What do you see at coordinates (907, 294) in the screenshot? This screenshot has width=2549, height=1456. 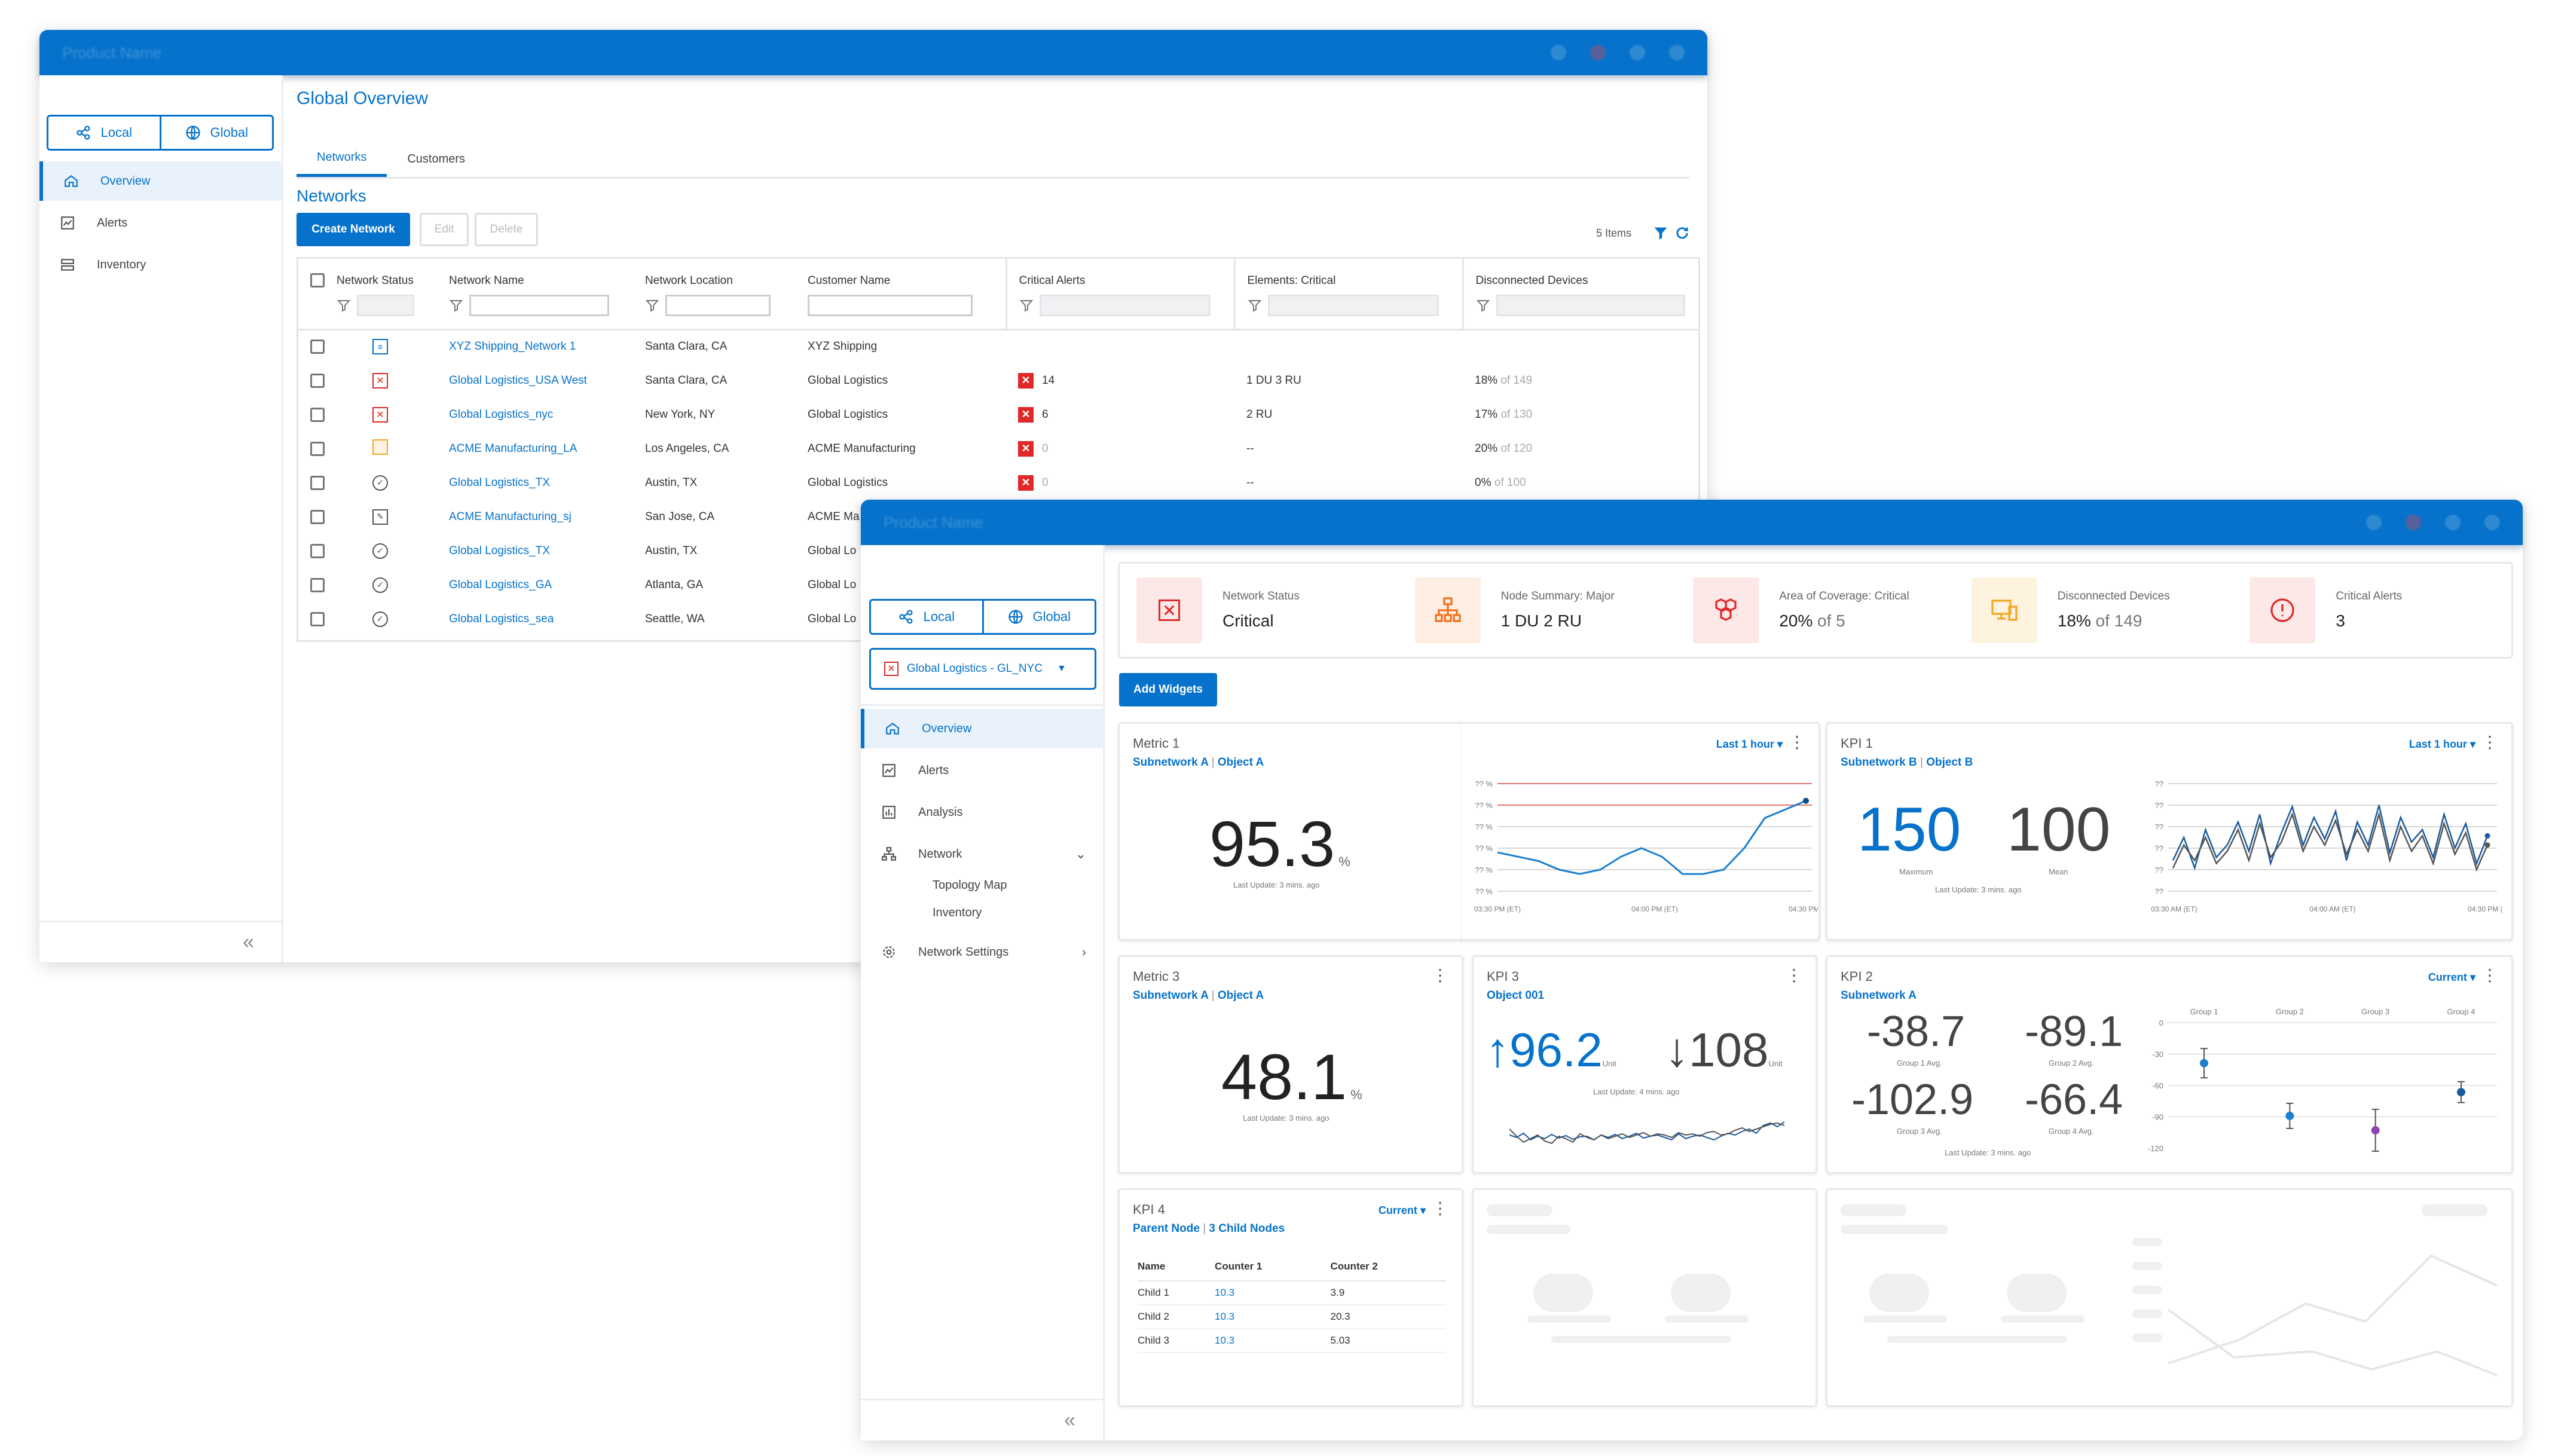 I see `col-customer-name: Customer Name` at bounding box center [907, 294].